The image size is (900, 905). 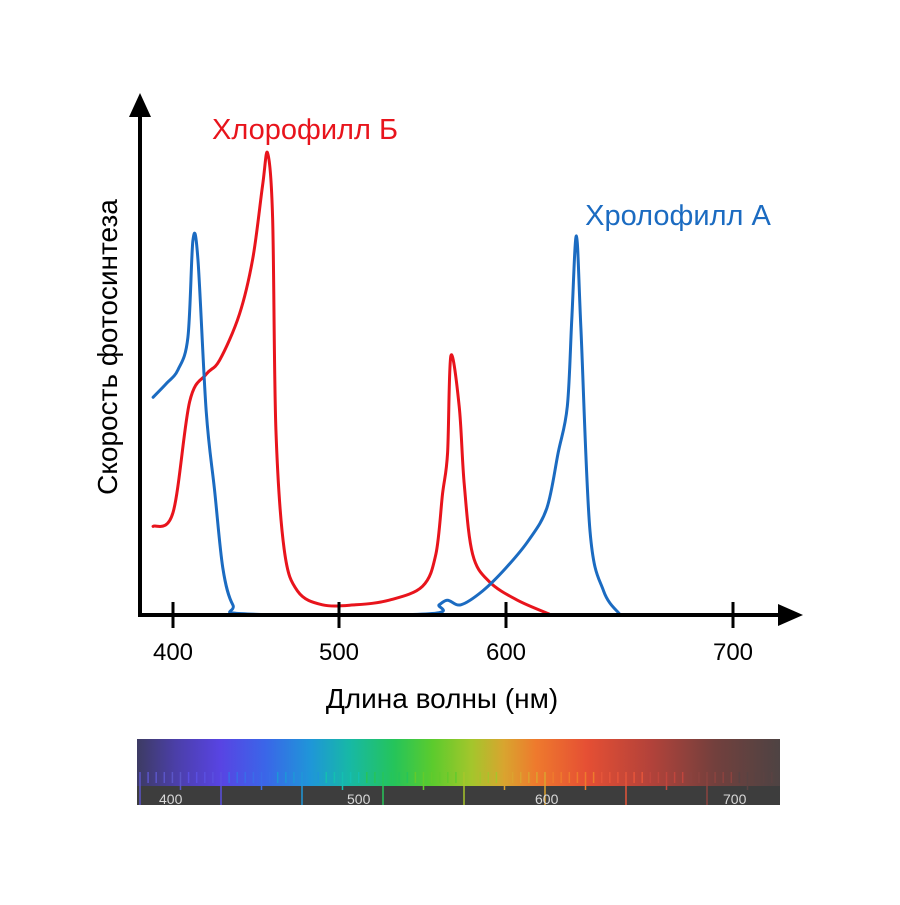 I want to click on series-label-chlorophyll-b: Хлорофилл Б, so click(x=305, y=130).